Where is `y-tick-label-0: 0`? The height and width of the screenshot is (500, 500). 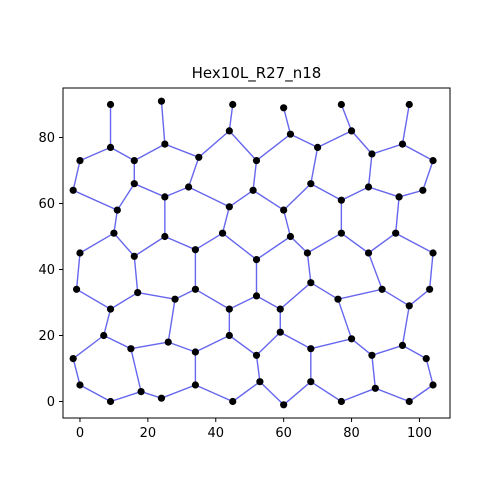 y-tick-label-0: 0 is located at coordinates (51, 402).